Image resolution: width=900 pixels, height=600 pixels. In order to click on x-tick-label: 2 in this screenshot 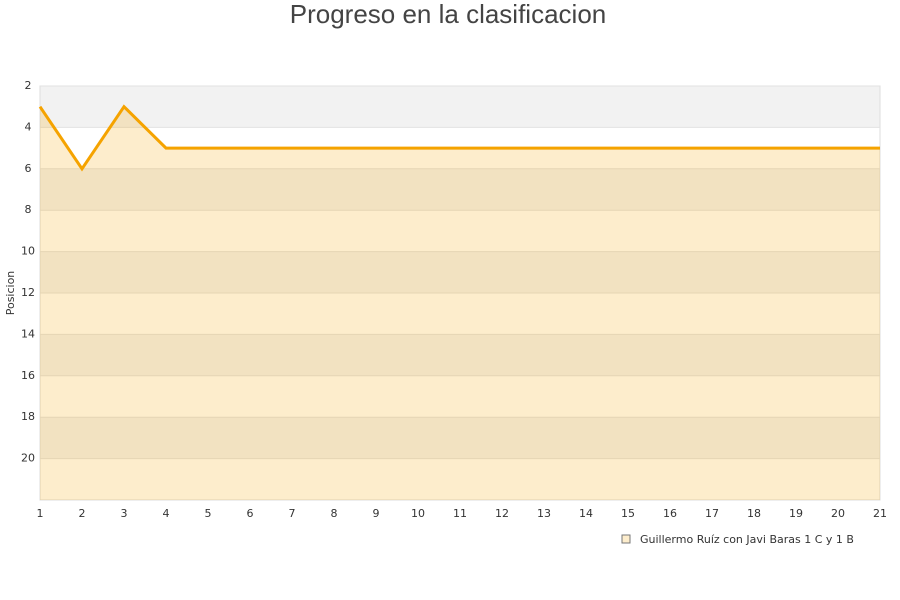, I will do `click(82, 513)`.